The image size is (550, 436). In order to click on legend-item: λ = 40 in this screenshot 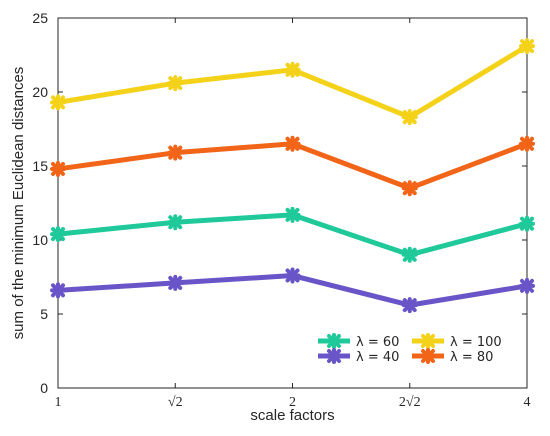, I will do `click(358, 356)`.